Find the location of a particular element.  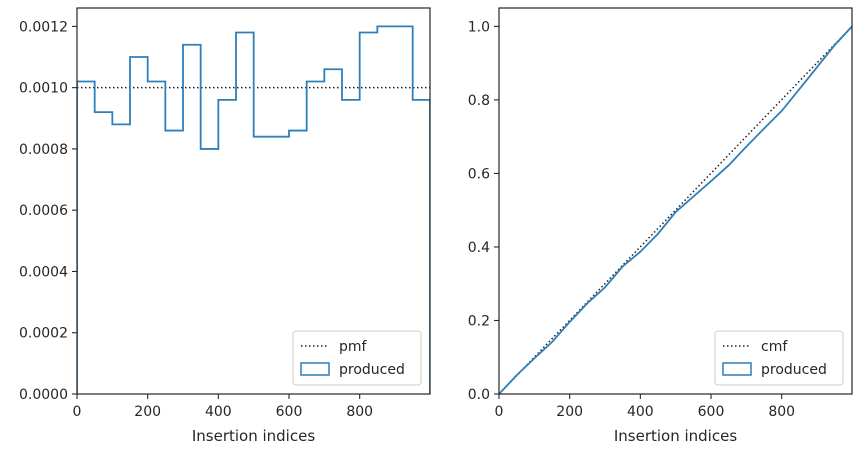

y-tick-label: 0.4 is located at coordinates (479, 248).